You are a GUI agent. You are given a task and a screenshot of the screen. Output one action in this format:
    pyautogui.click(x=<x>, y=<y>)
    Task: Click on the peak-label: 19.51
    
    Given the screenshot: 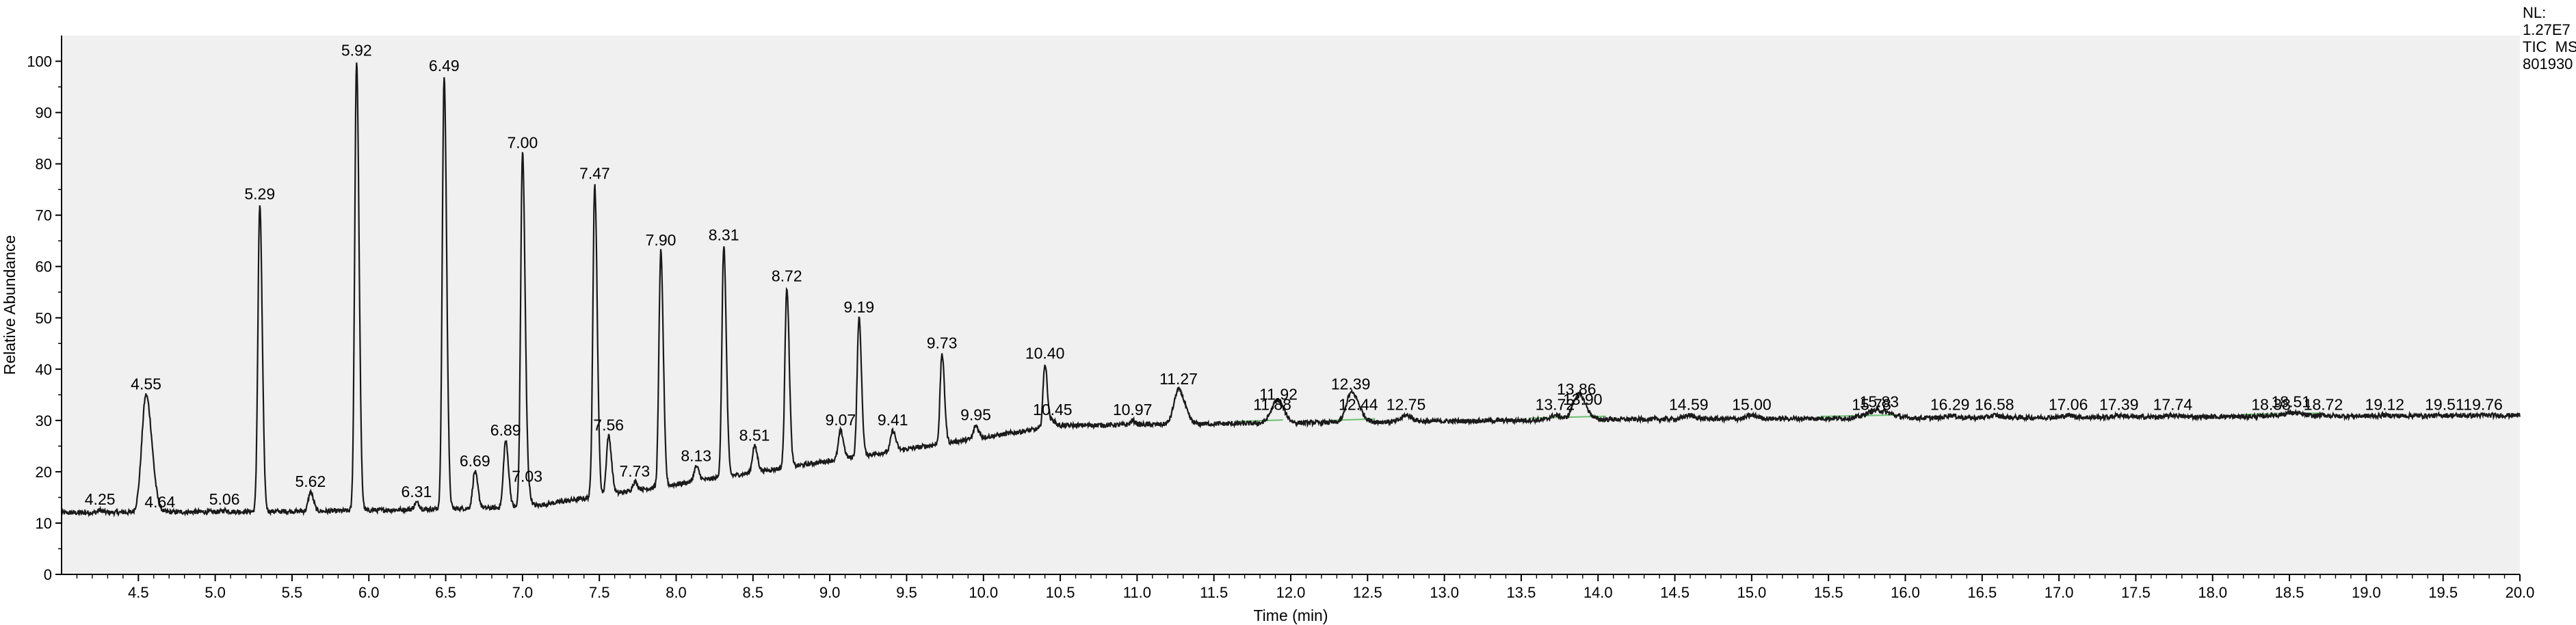 What is the action you would take?
    pyautogui.click(x=2445, y=404)
    